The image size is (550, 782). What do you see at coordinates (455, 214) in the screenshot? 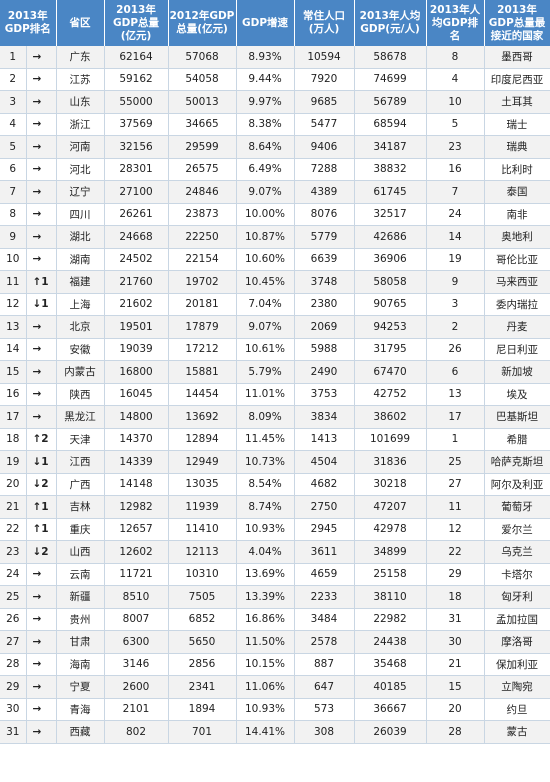
I see `per-capita-rank-cell: 24` at bounding box center [455, 214].